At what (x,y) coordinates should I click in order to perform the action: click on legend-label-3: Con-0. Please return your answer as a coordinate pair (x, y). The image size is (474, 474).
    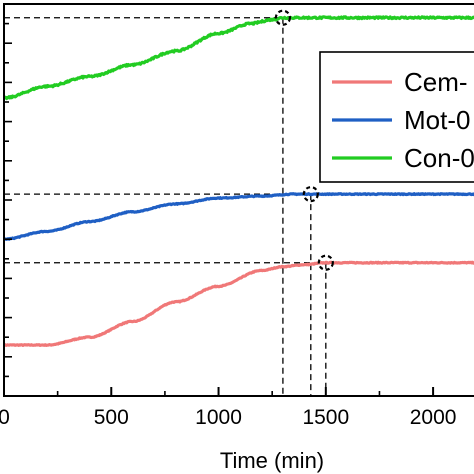
    Looking at the image, I should click on (439, 158).